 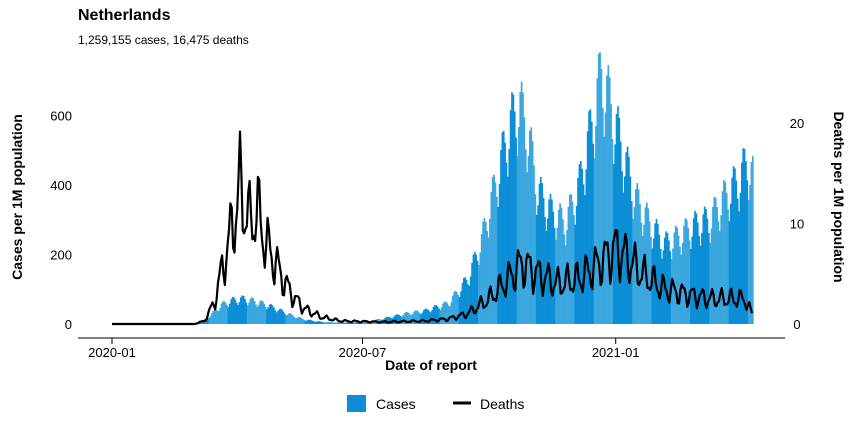 I want to click on right-tick-label: 0, so click(x=796, y=324).